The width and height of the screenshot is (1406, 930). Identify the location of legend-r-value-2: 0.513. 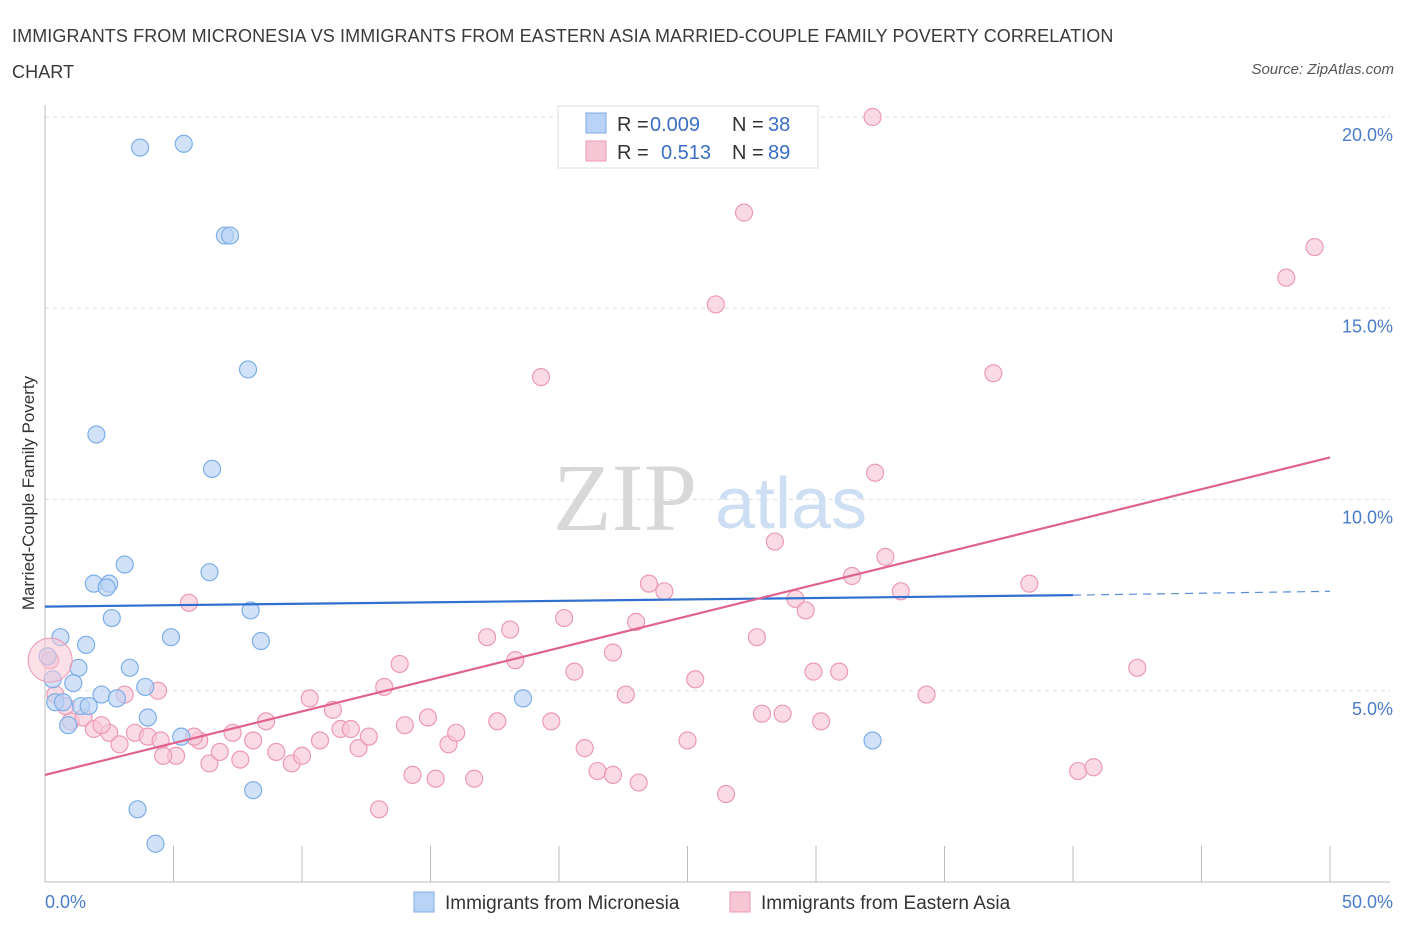
(686, 153).